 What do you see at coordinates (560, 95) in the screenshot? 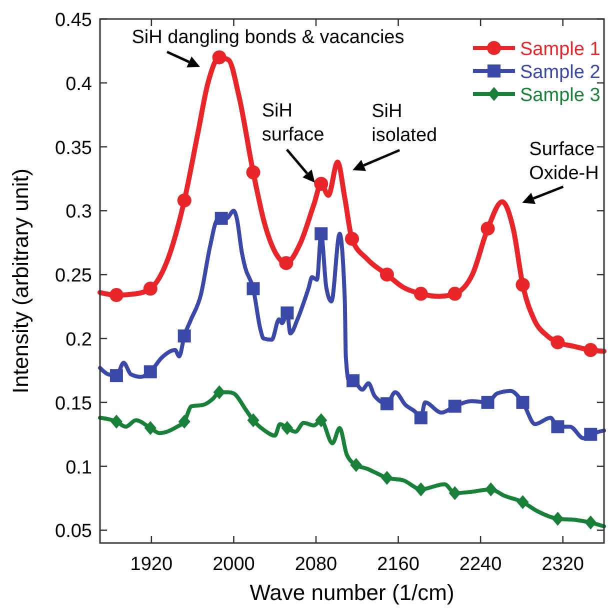
I see `legend-label: Sample 3` at bounding box center [560, 95].